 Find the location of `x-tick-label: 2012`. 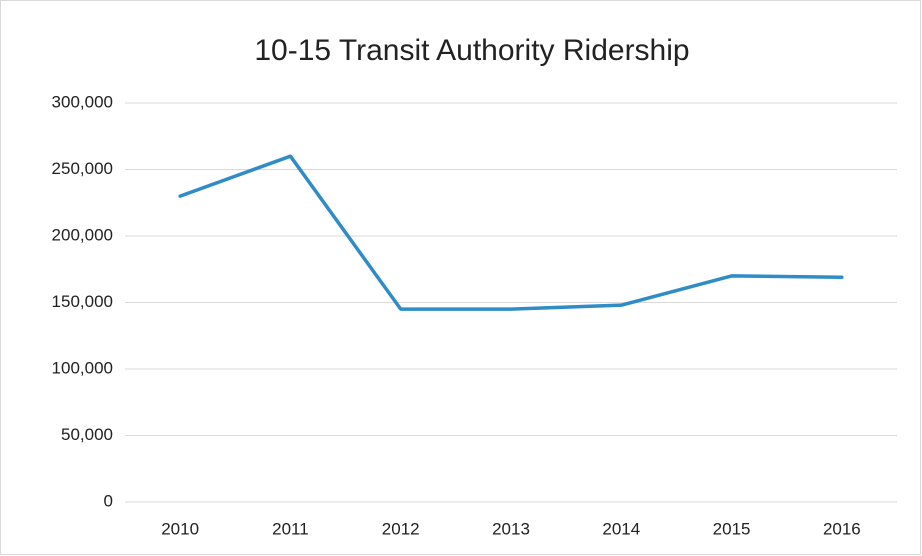

x-tick-label: 2012 is located at coordinates (401, 528).